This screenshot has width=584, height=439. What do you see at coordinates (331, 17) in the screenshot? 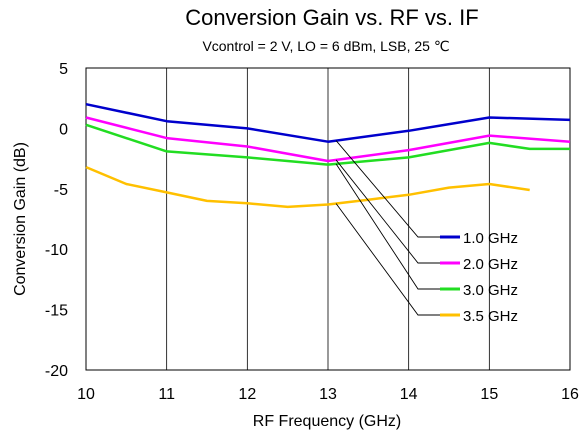
I see `chart-title: Conversion Gain vs. RF vs. IF` at bounding box center [331, 17].